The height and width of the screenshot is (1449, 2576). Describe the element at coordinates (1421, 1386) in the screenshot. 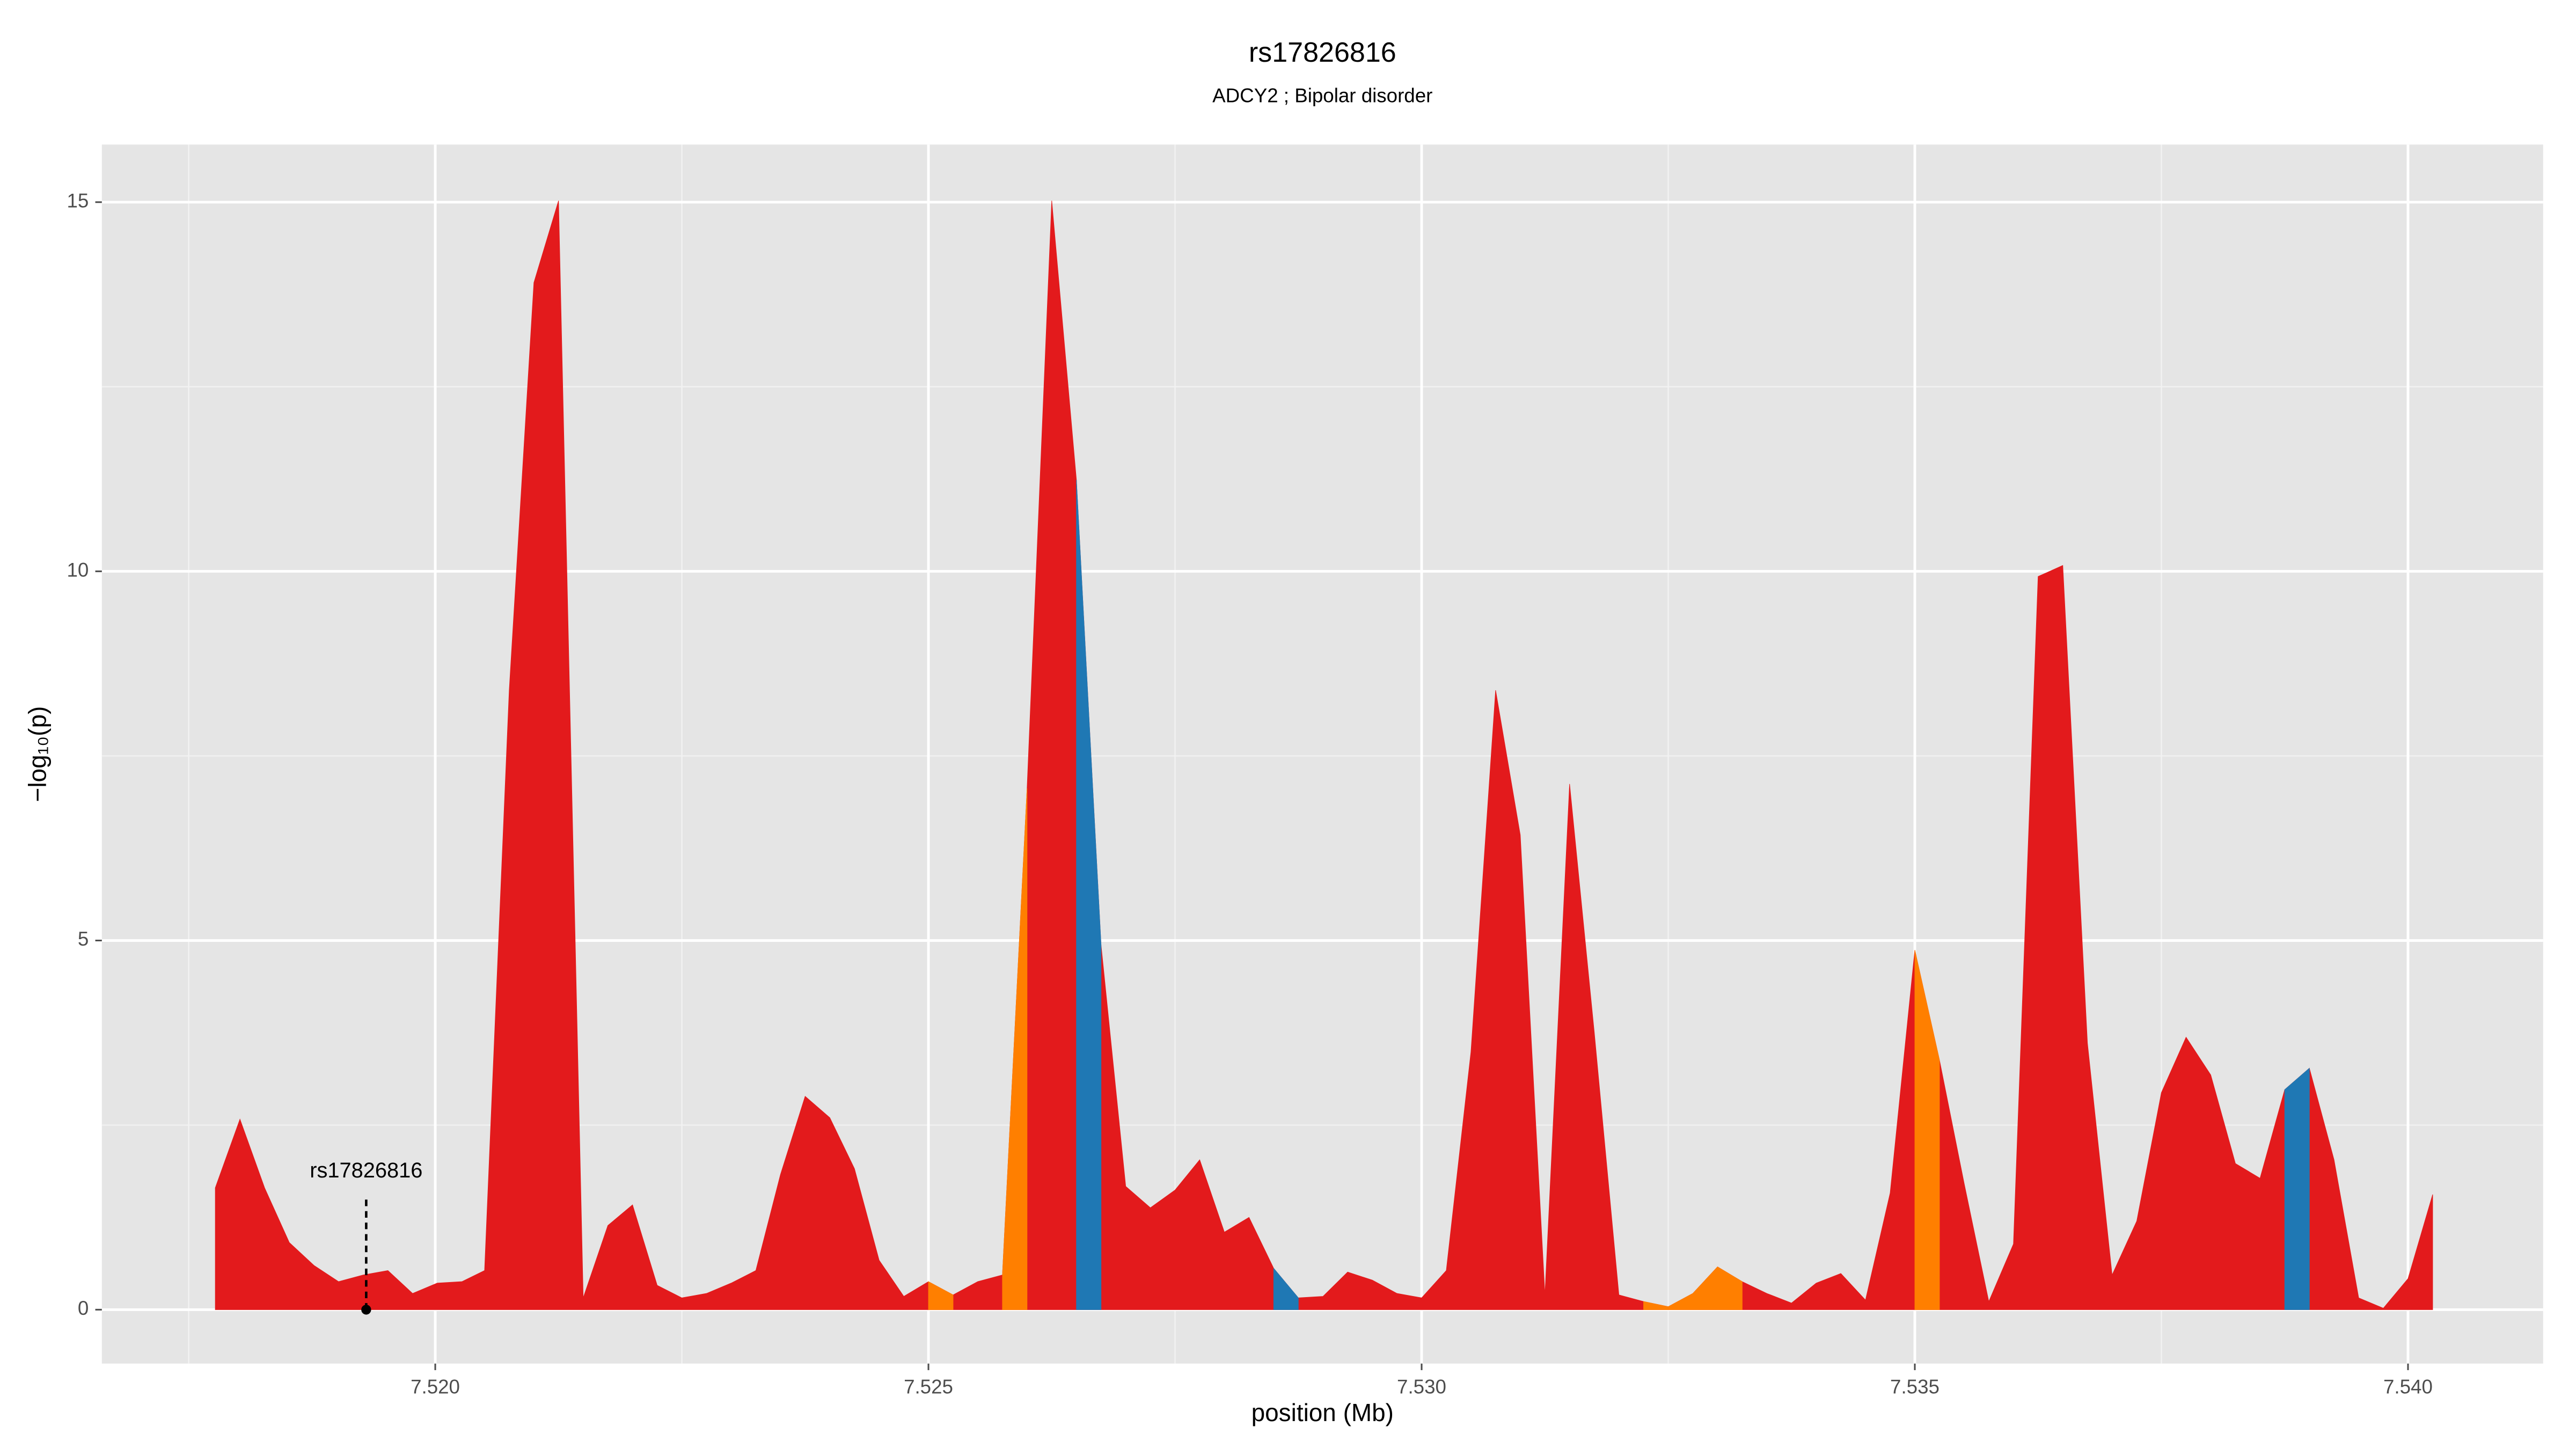

I see `x-tick-label: 7.530` at that location.